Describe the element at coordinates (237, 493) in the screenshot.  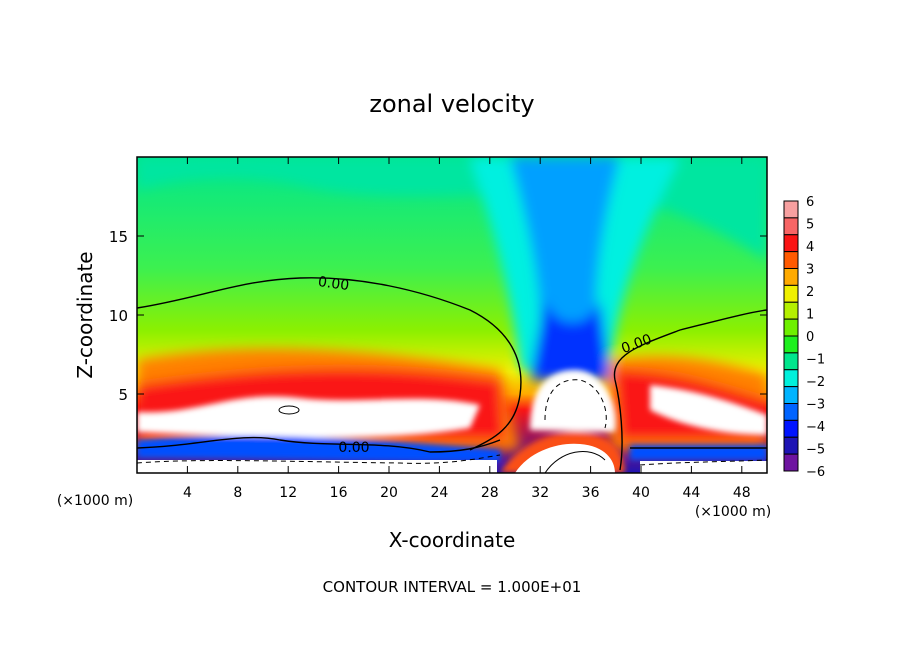
I see `x-tick-label: 8` at that location.